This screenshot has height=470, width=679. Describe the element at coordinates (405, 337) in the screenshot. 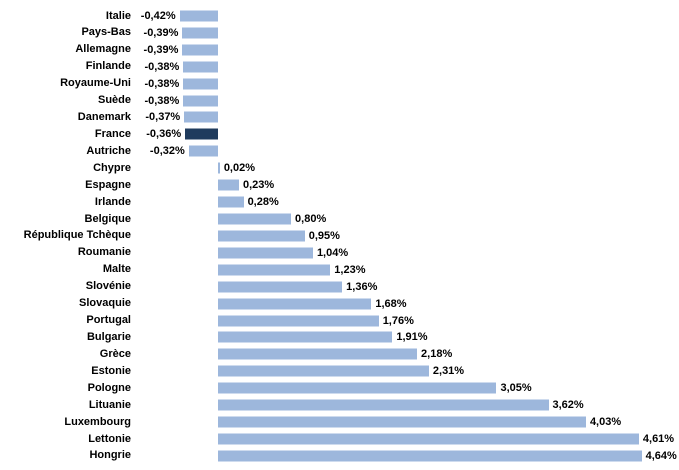

I see `plot-area: 1,91%` at that location.